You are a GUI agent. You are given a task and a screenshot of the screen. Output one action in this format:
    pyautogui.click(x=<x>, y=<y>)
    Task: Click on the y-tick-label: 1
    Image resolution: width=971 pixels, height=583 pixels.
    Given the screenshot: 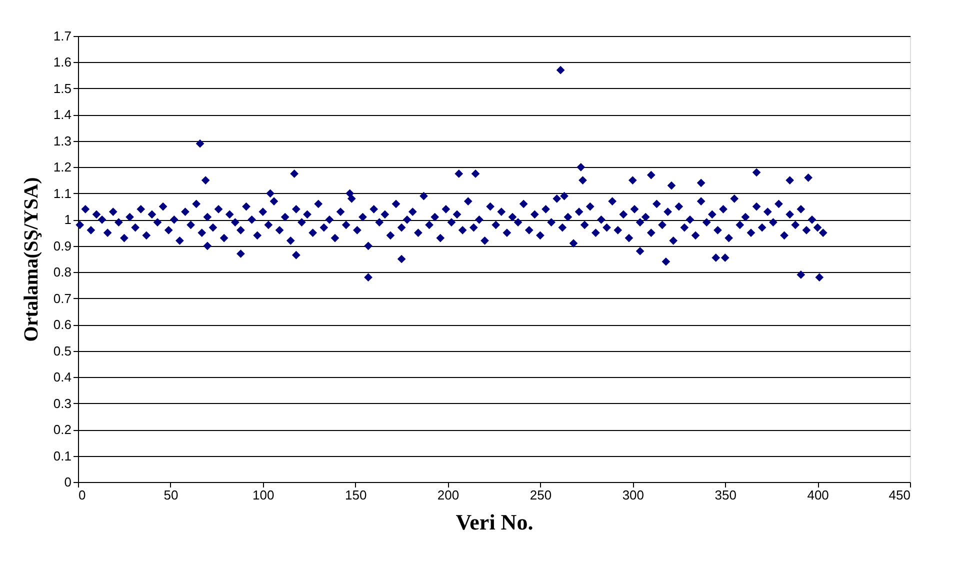 What is the action you would take?
    pyautogui.click(x=68, y=220)
    